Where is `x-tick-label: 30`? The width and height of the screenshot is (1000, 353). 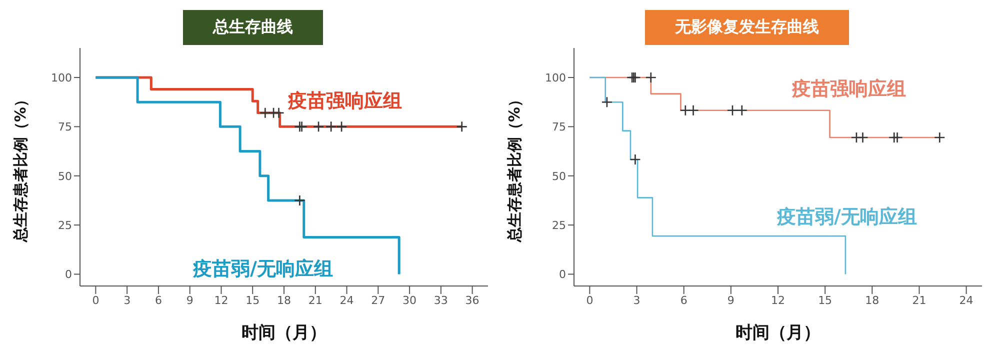
x-tick-label: 30 is located at coordinates (409, 300).